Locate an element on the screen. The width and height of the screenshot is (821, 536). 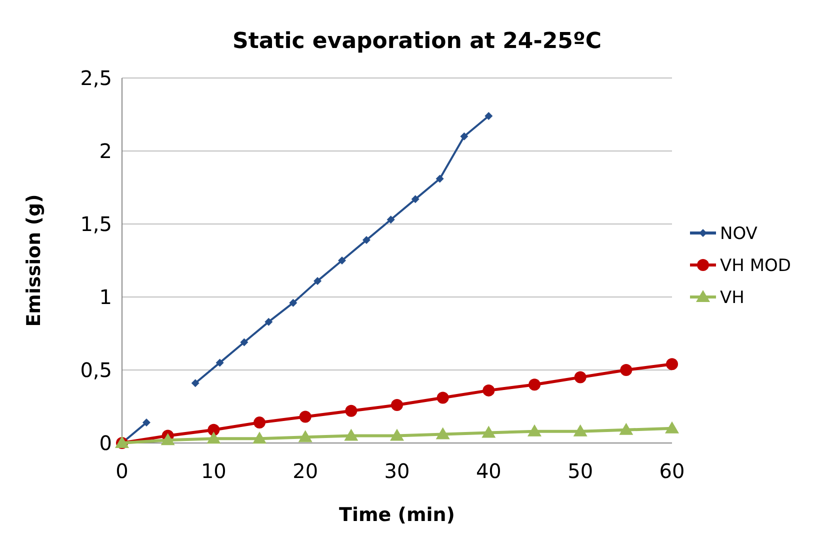
y-tick-label: 0 is located at coordinates (105, 443).